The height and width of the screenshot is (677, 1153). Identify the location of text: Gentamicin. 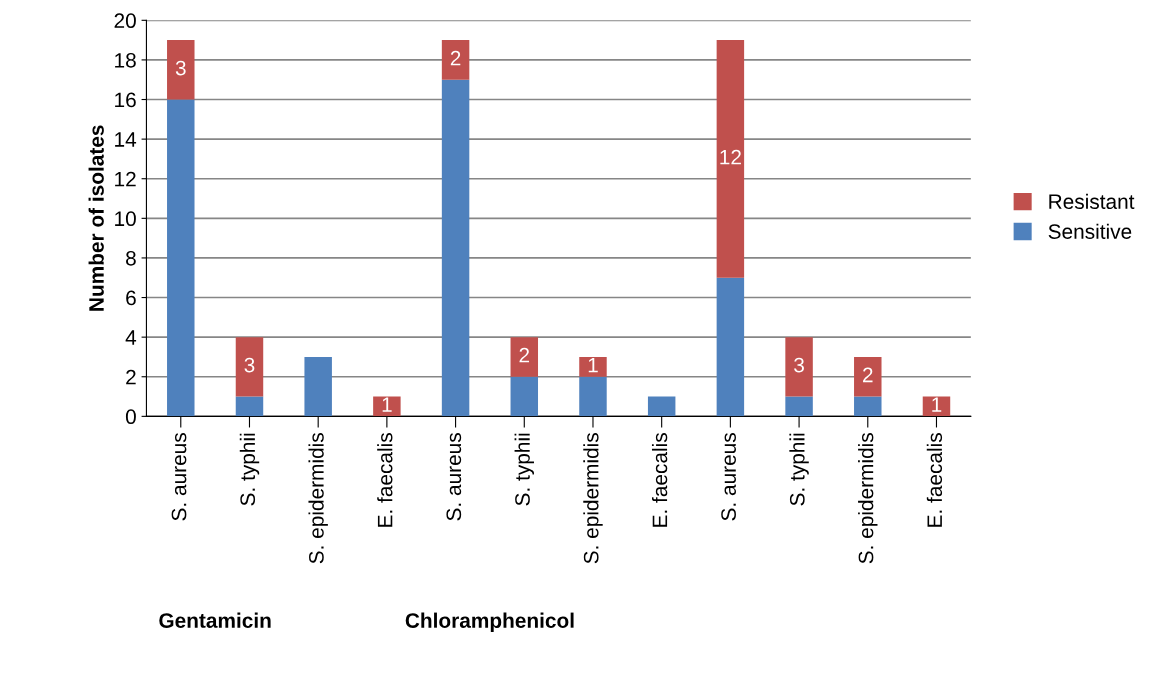
(215, 620).